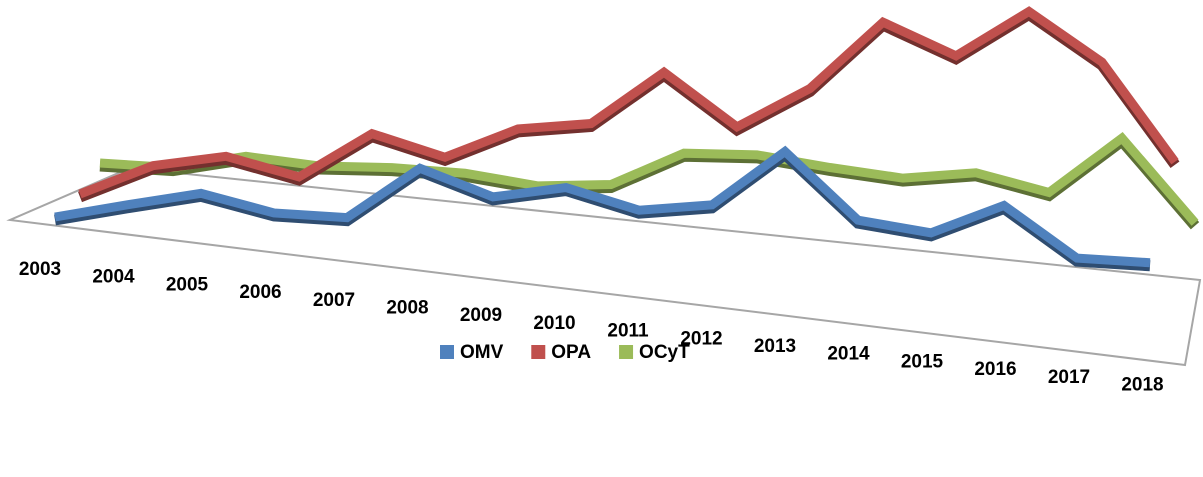 This screenshot has height=477, width=1203. What do you see at coordinates (40, 269) in the screenshot?
I see `x-tick-label: 2003` at bounding box center [40, 269].